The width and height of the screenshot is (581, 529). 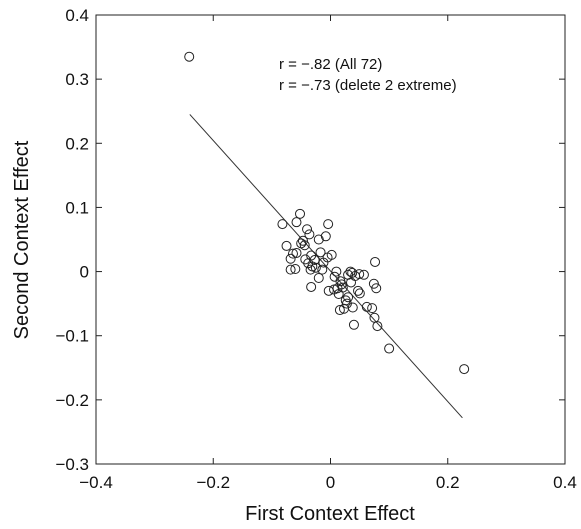 What do you see at coordinates (448, 482) in the screenshot?
I see `x-tick-label: 0.2` at bounding box center [448, 482].